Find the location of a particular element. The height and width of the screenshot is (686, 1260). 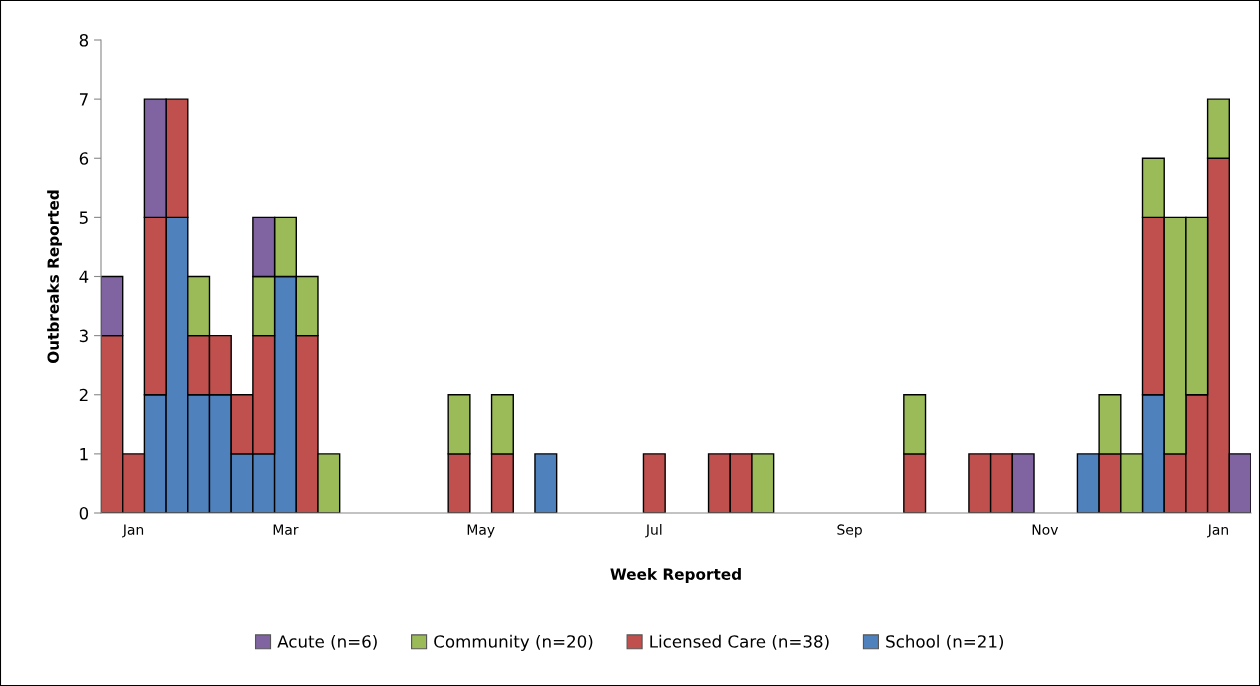

x-tick-label: Mar is located at coordinates (286, 529).